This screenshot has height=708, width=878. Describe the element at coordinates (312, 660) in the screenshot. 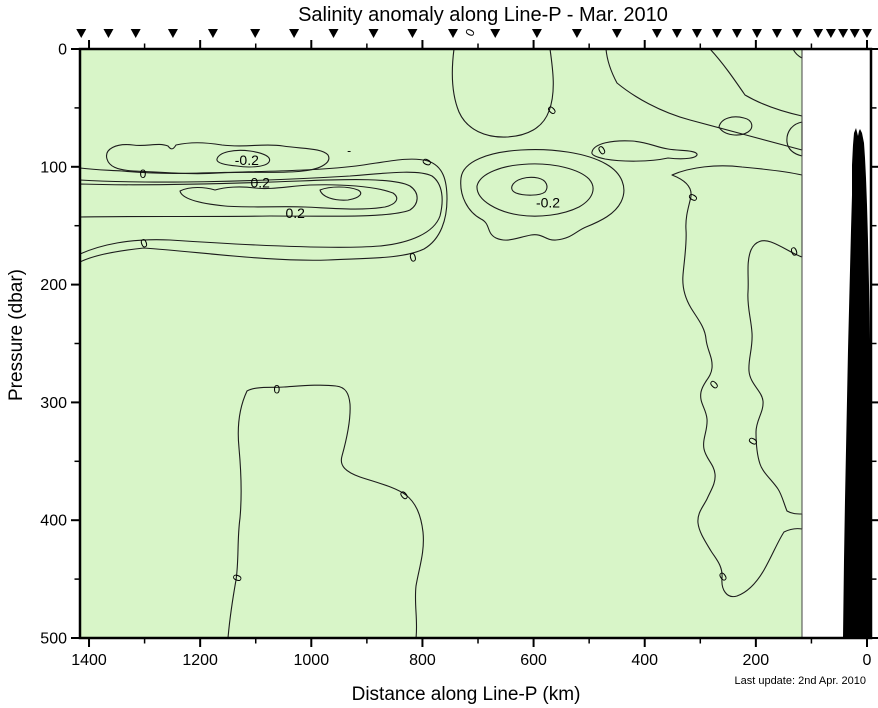

I see `x-tick-label: 1000` at that location.